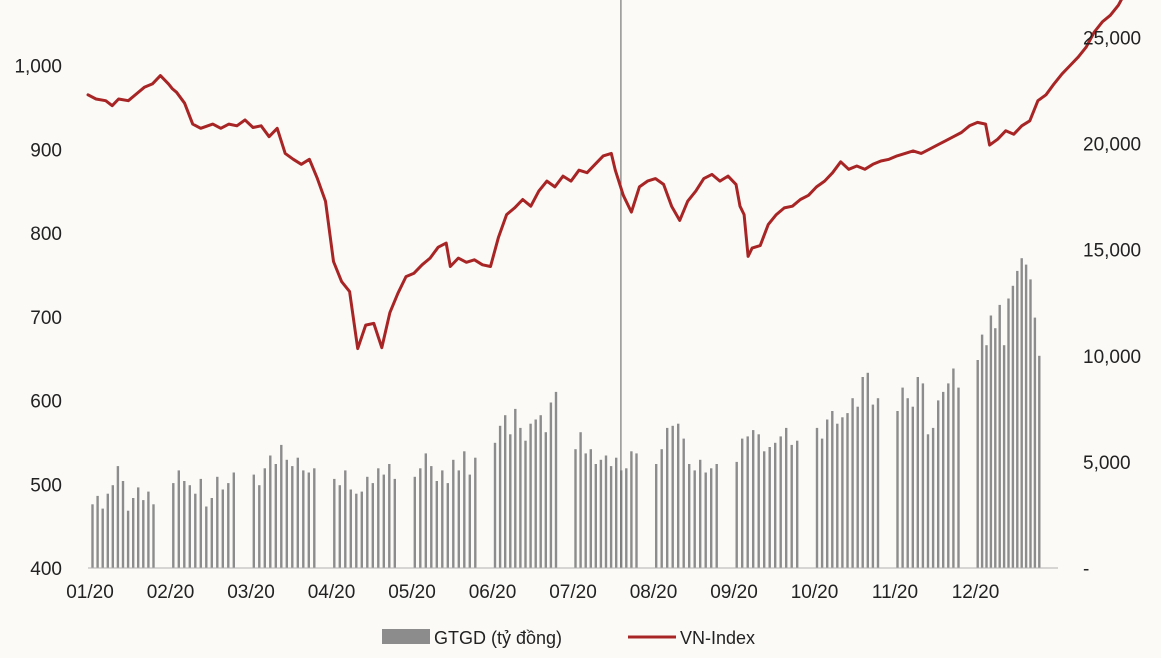 The image size is (1161, 658). What do you see at coordinates (171, 592) in the screenshot?
I see `x-axis-tick-label: 02/20` at bounding box center [171, 592].